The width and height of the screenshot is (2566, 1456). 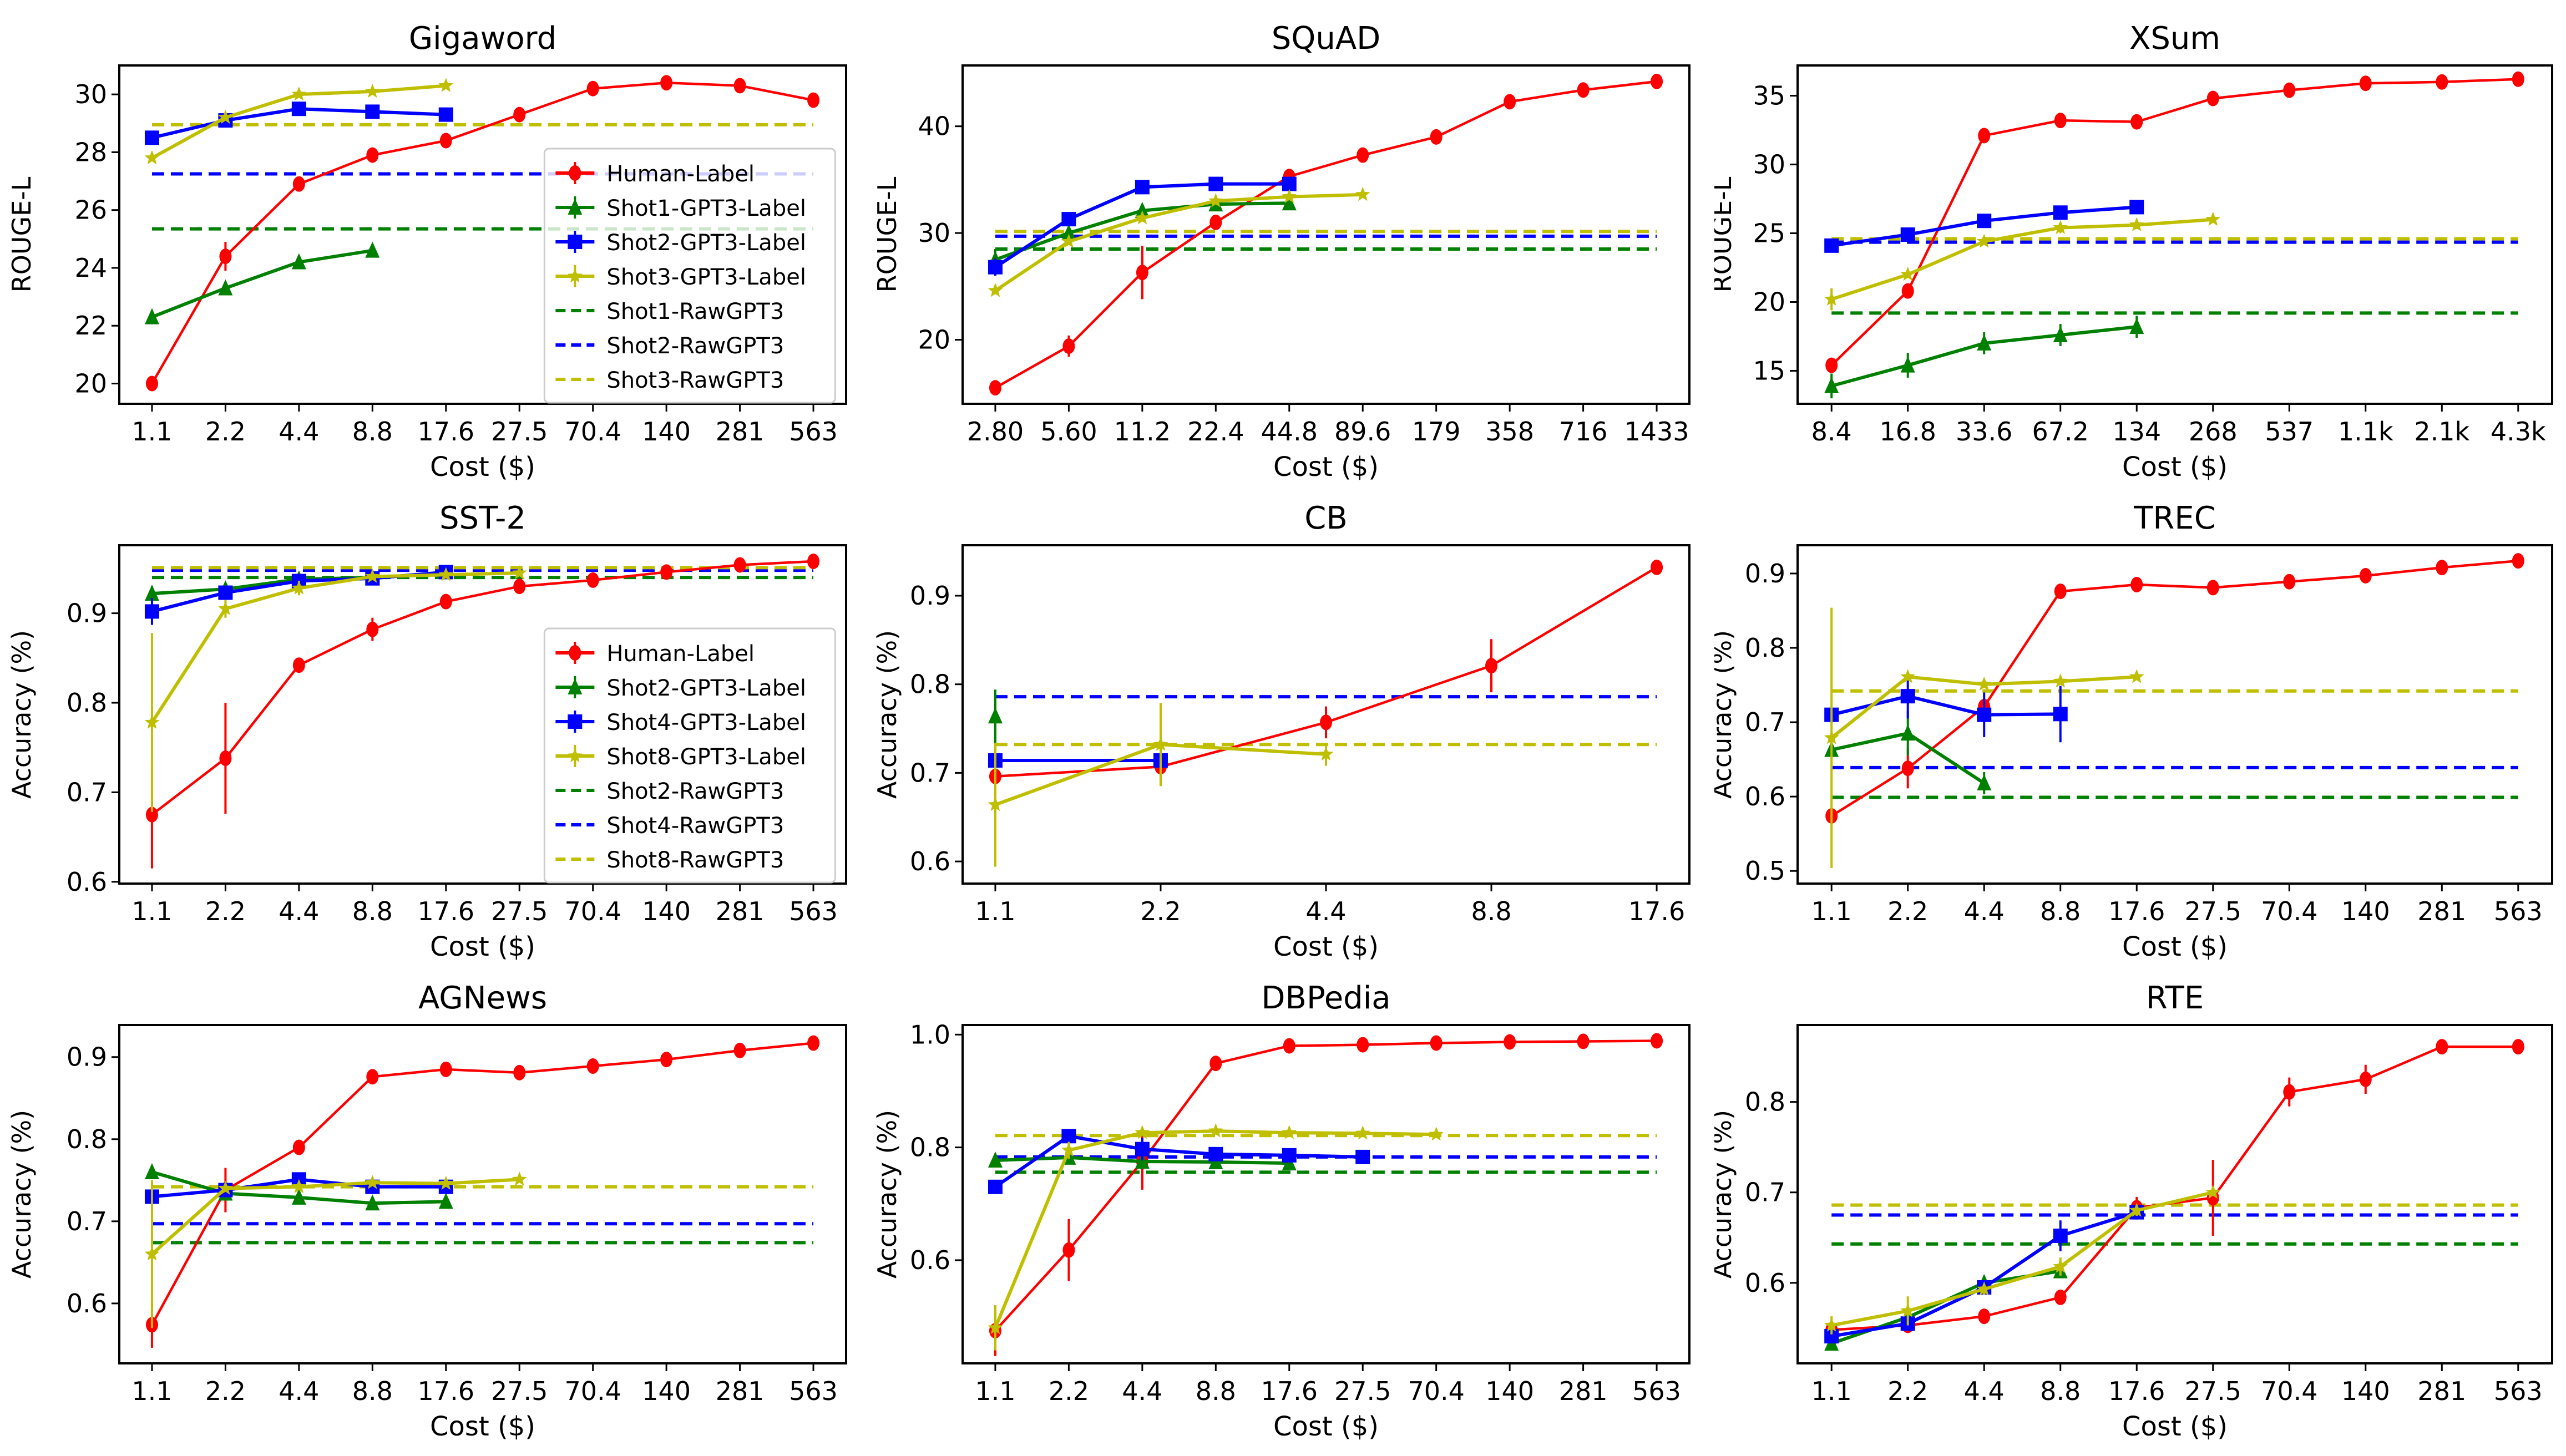 What do you see at coordinates (995, 432) in the screenshot?
I see `x-tick-label: 2.80` at bounding box center [995, 432].